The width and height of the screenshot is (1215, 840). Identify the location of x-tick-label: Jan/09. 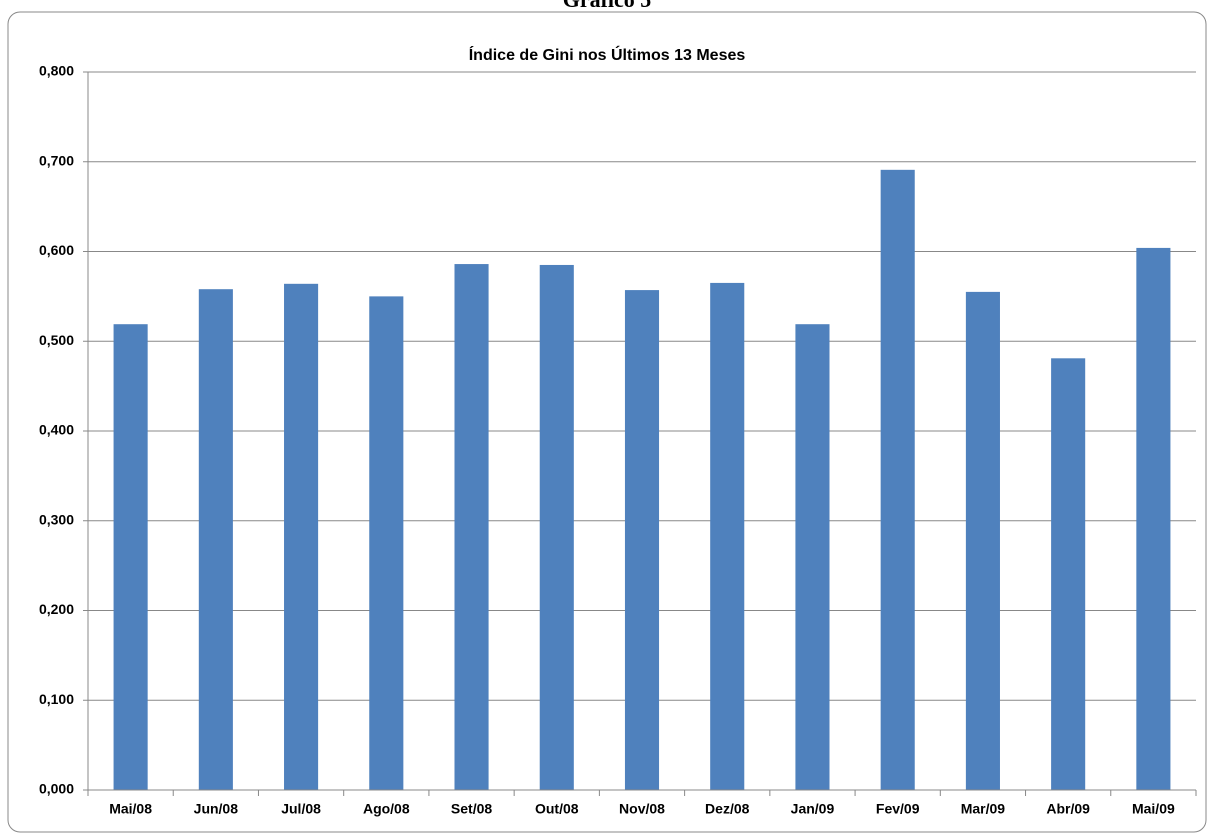
(813, 809).